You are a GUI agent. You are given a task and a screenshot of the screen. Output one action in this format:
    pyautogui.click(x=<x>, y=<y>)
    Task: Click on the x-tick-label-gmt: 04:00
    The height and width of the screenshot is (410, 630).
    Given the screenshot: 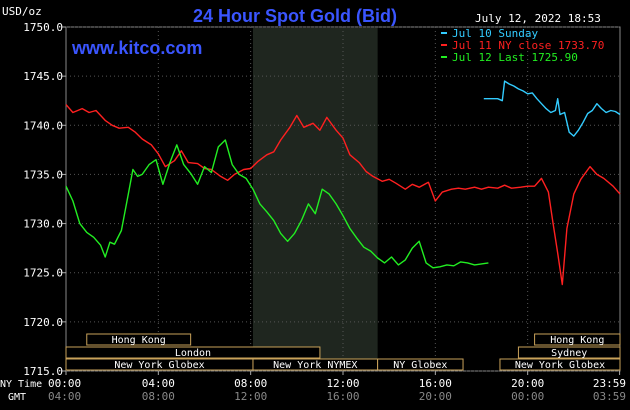 What is the action you would take?
    pyautogui.click(x=64, y=396)
    